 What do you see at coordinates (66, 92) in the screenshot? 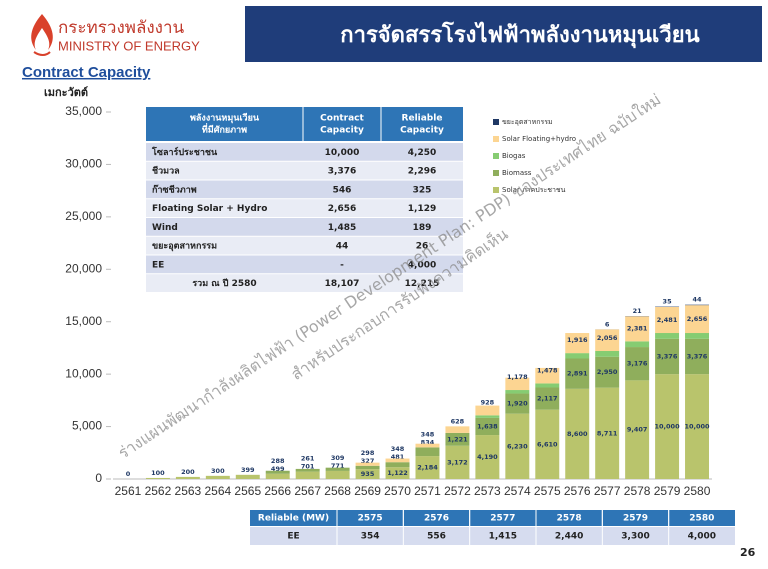
I see `y-axis-unit: เมกะวัตต์` at bounding box center [66, 92].